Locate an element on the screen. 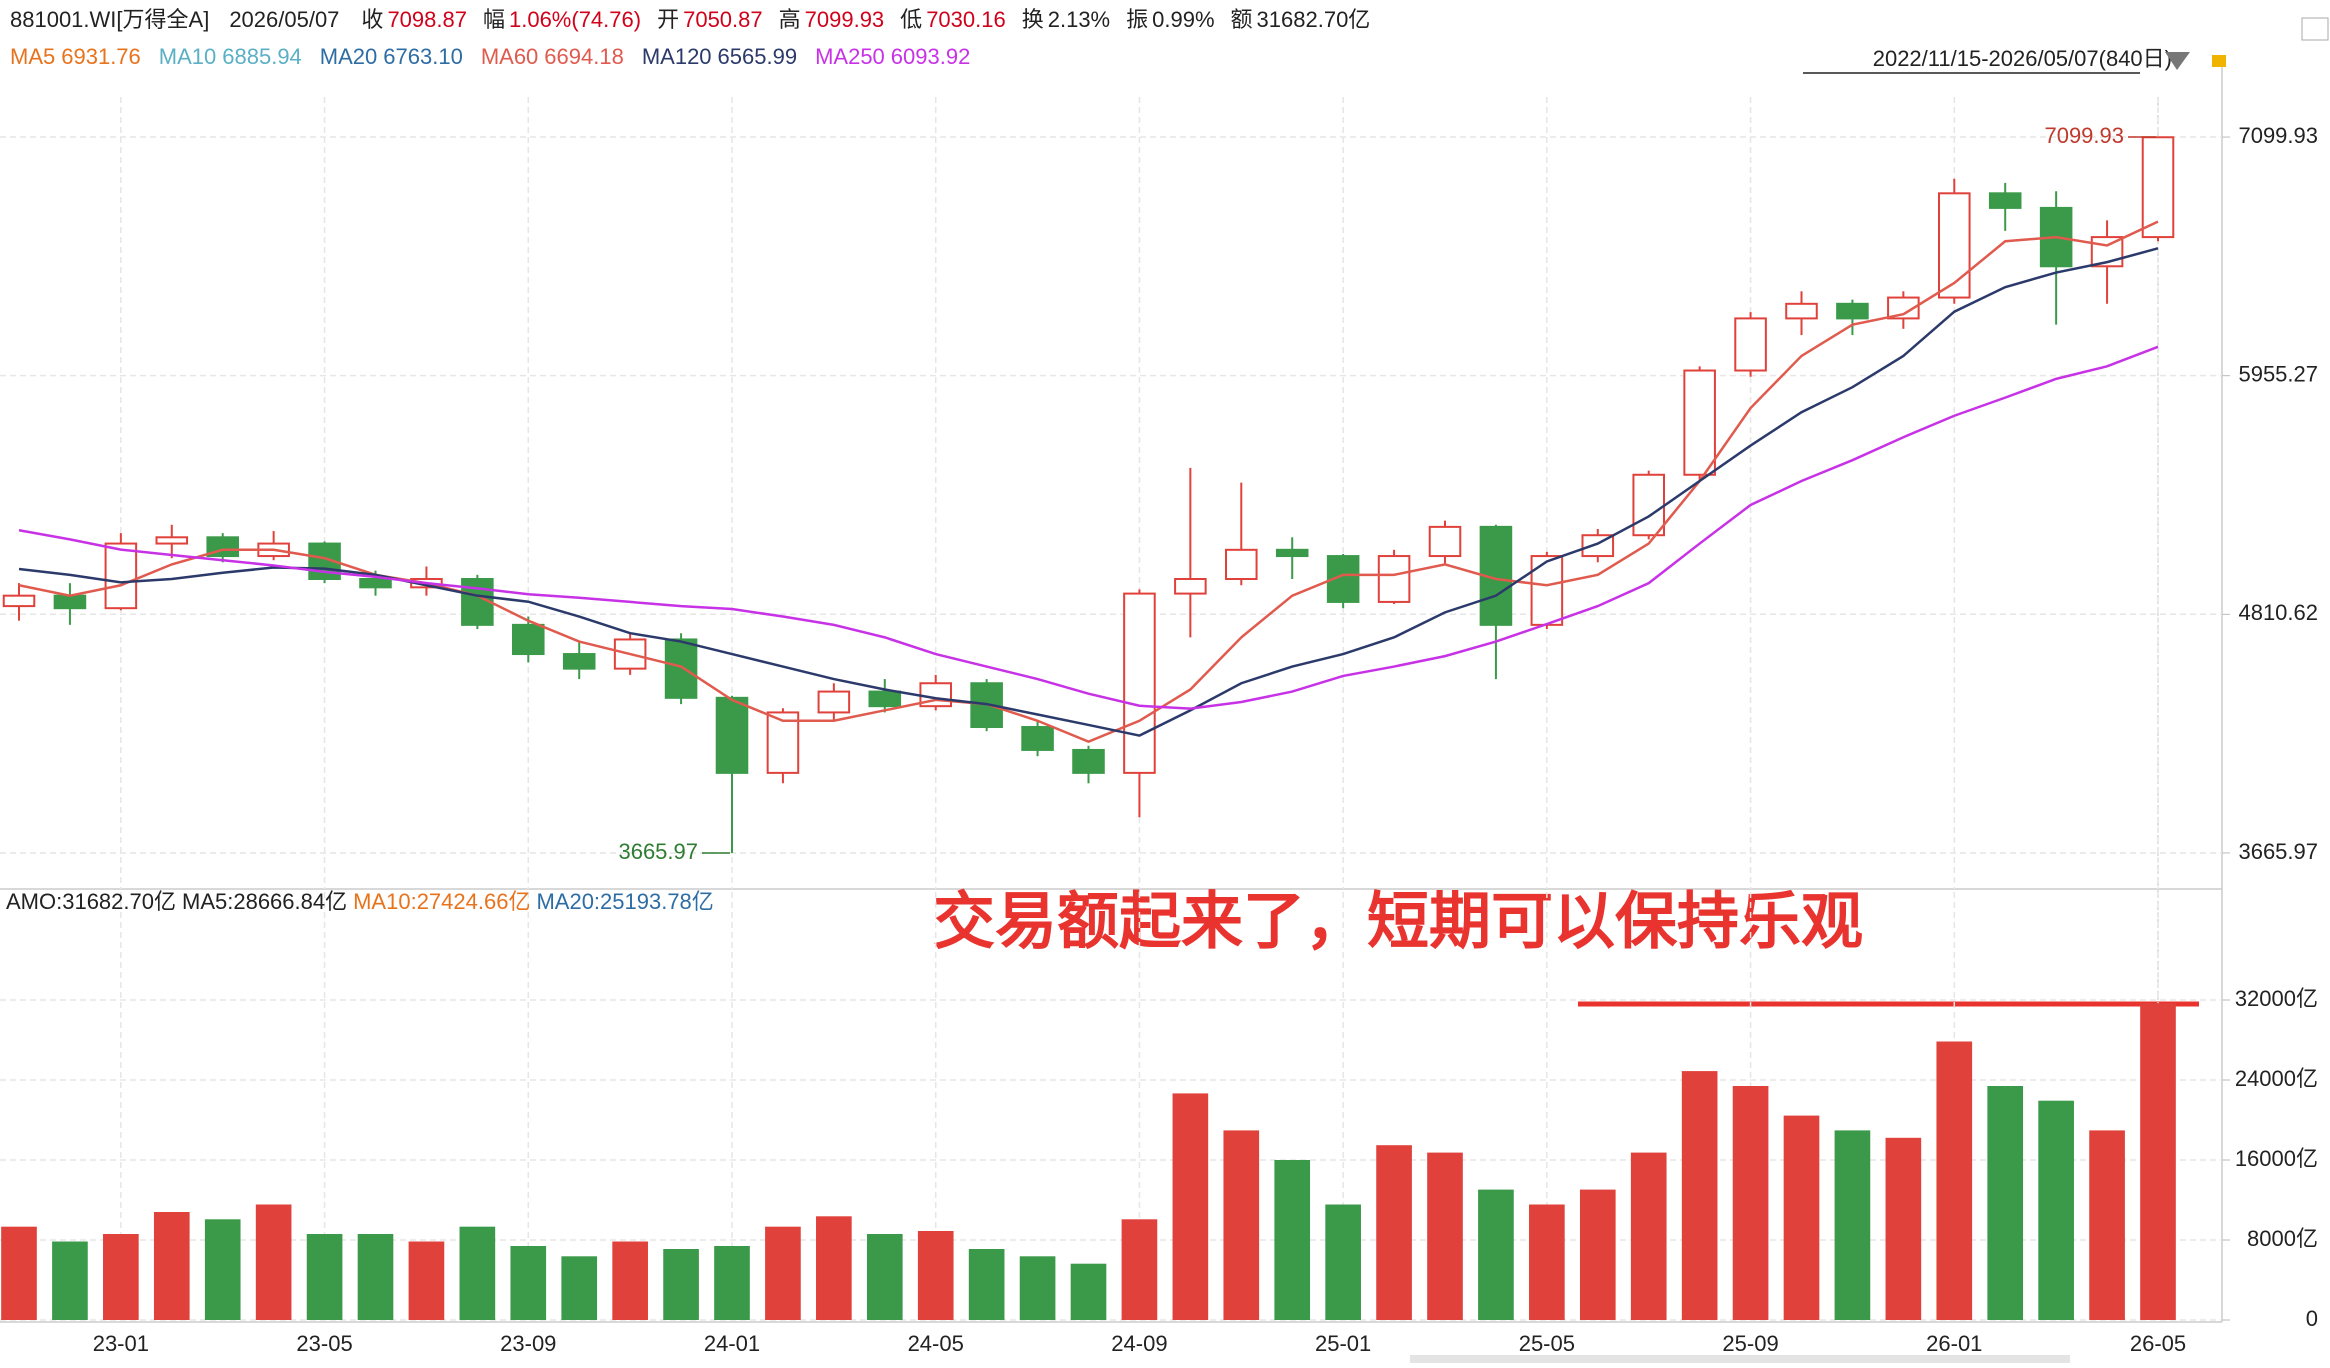 The height and width of the screenshot is (1368, 2330). header-text: 高 is located at coordinates (790, 19).